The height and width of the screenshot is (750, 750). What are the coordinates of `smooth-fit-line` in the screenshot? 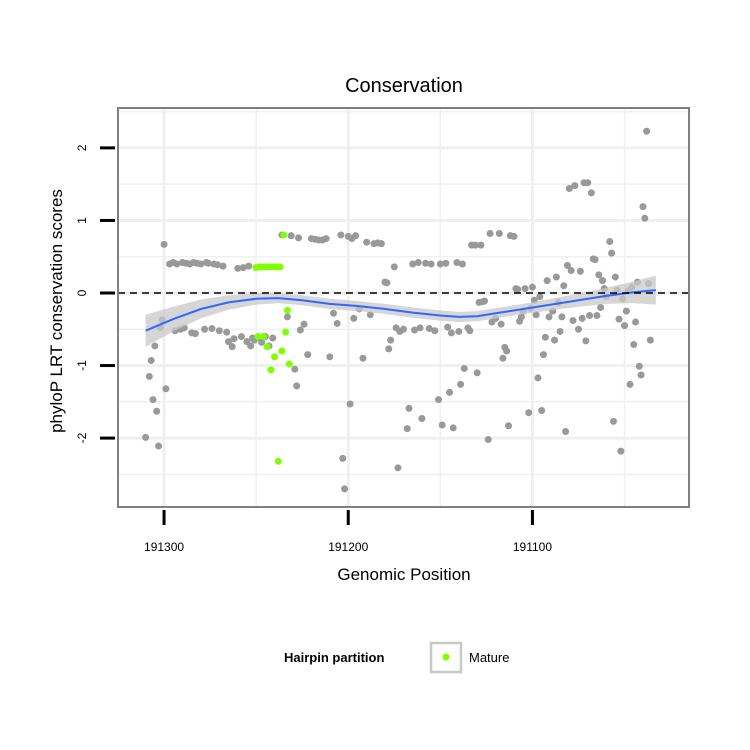 It's located at (400, 310).